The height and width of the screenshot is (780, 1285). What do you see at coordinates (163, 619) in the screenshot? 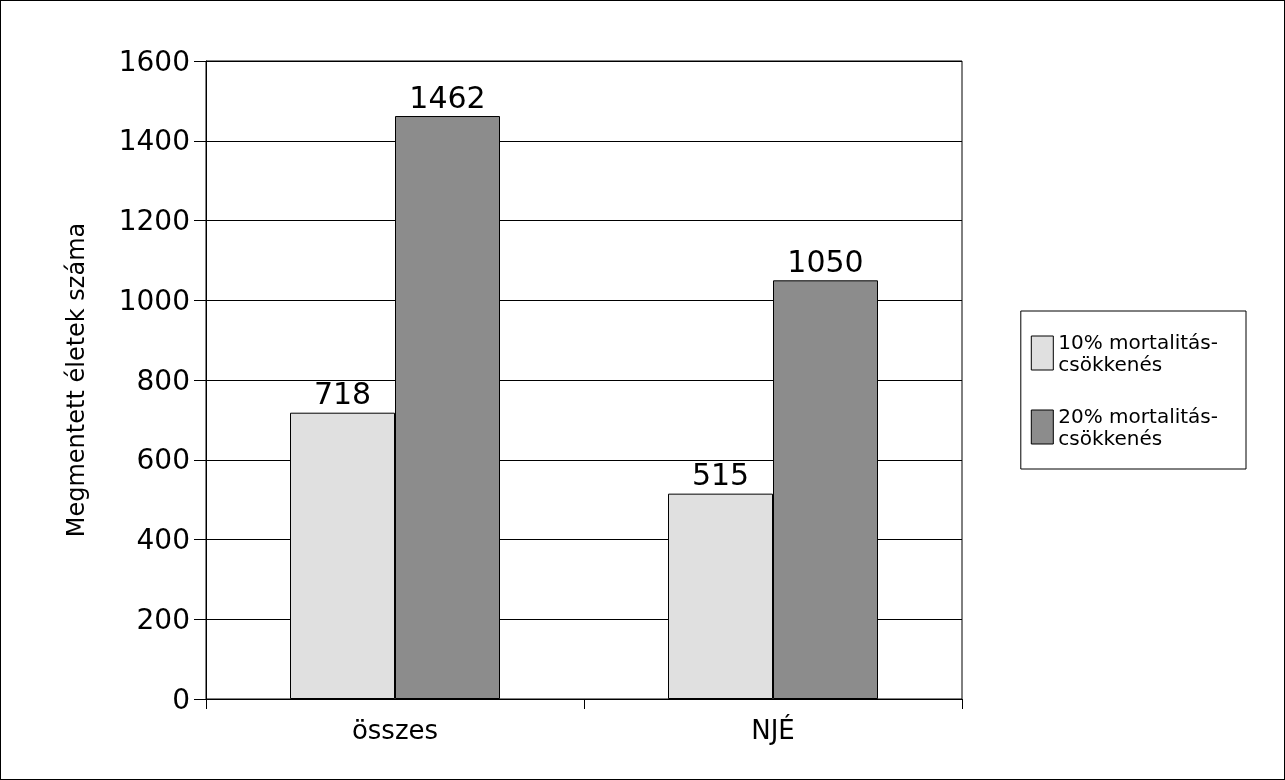
I see `y-tick-label: 200` at bounding box center [163, 619].